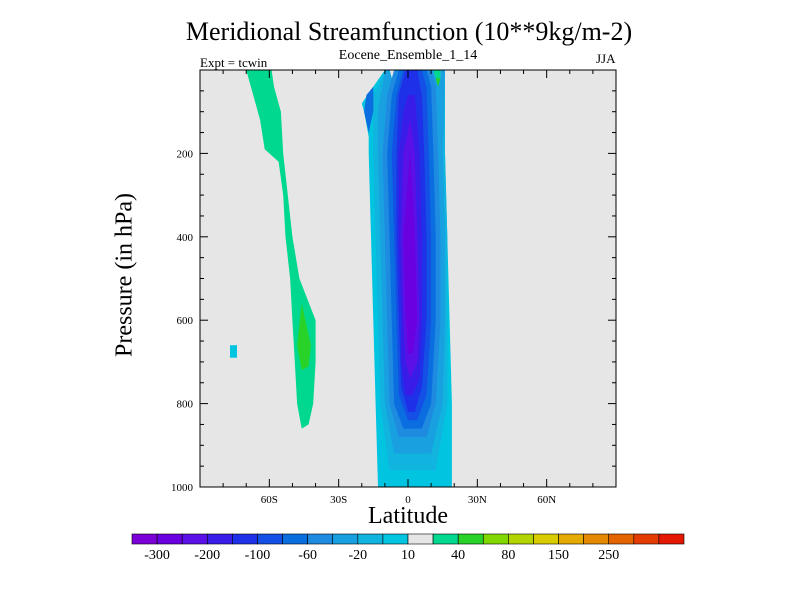 This screenshot has height=600, width=800. Describe the element at coordinates (357, 555) in the screenshot. I see `colorbar-label: -20` at that location.